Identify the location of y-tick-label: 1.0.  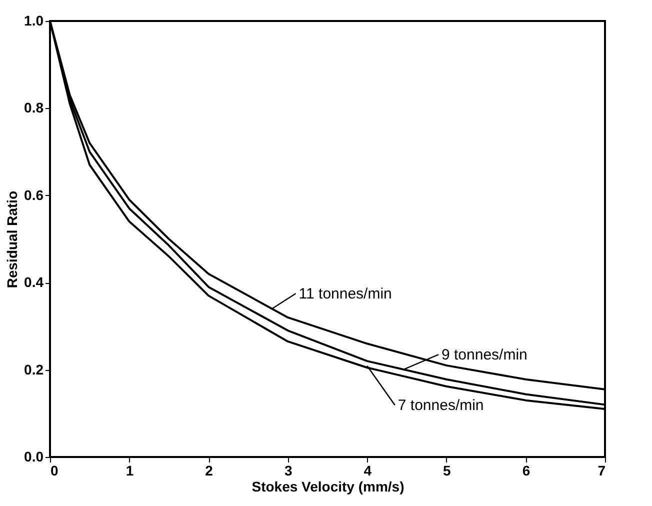
(34, 20).